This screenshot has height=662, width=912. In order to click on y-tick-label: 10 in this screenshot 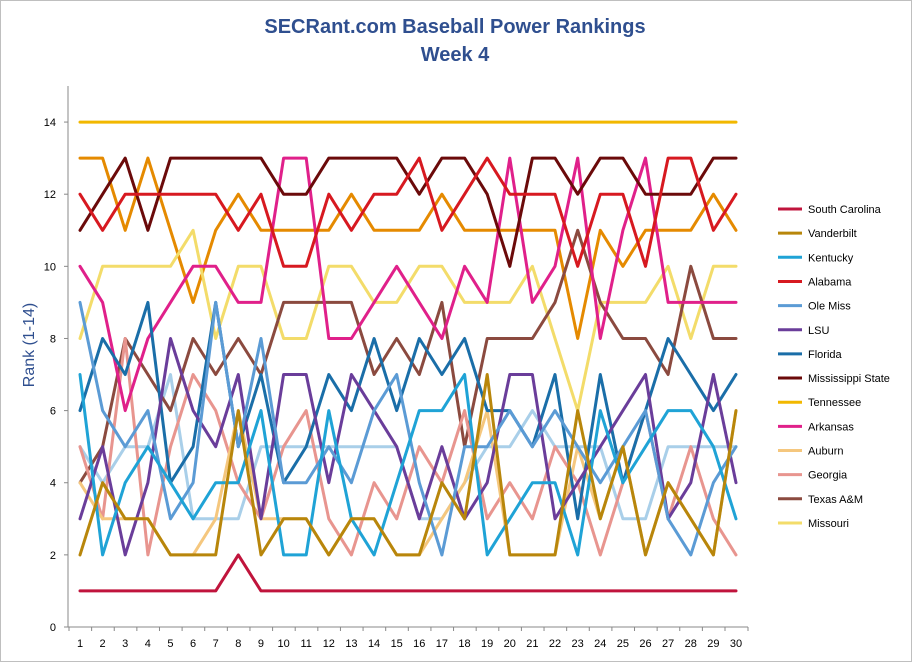, I will do `click(50, 267)`.